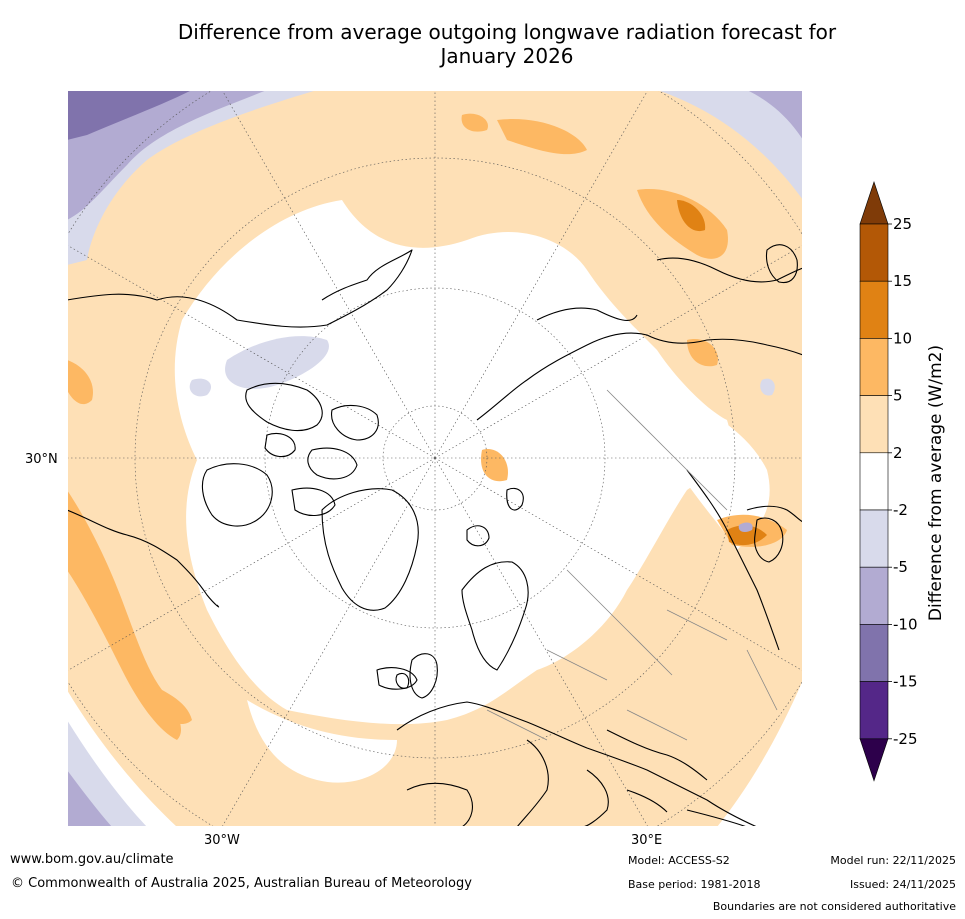 The width and height of the screenshot is (965, 919). What do you see at coordinates (237, 495) in the screenshot?
I see `coastline-hudson-bay` at bounding box center [237, 495].